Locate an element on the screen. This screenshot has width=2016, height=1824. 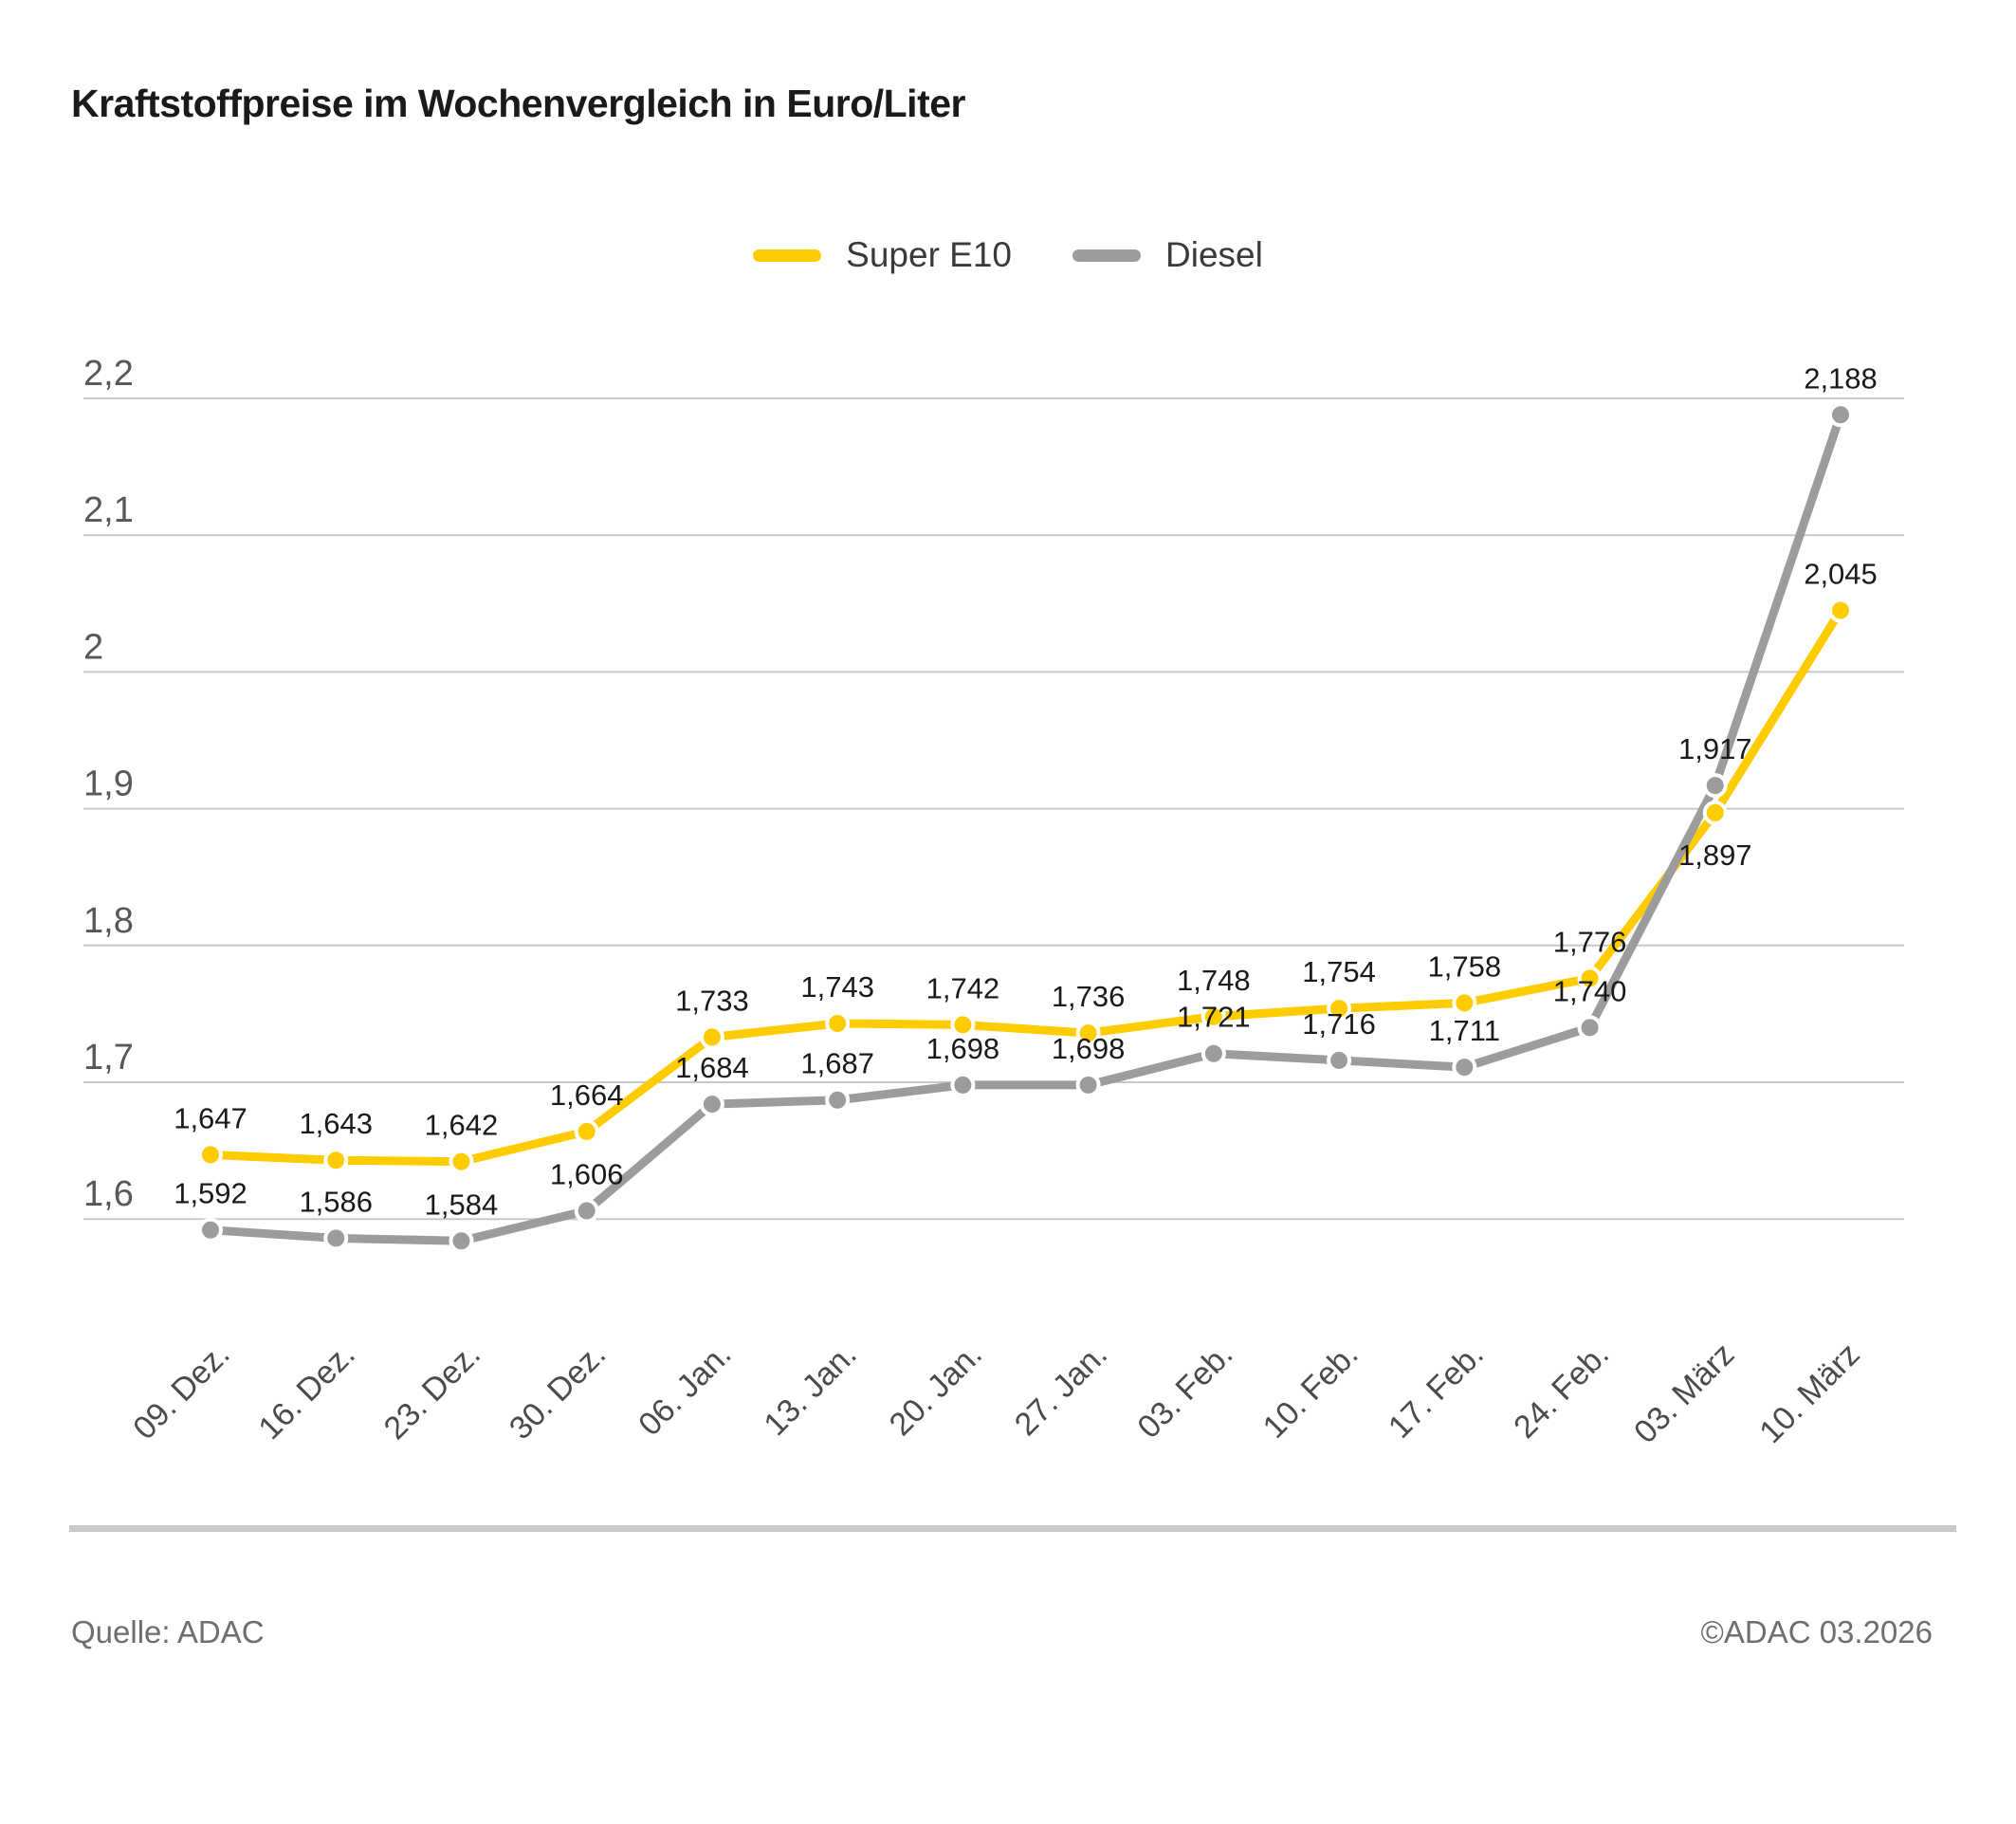
data-point-label-diesel: 1,716 is located at coordinates (1339, 1024).